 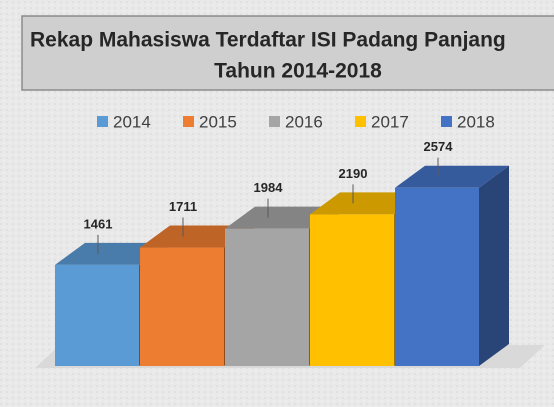 I want to click on bar-side, so click(x=494, y=265).